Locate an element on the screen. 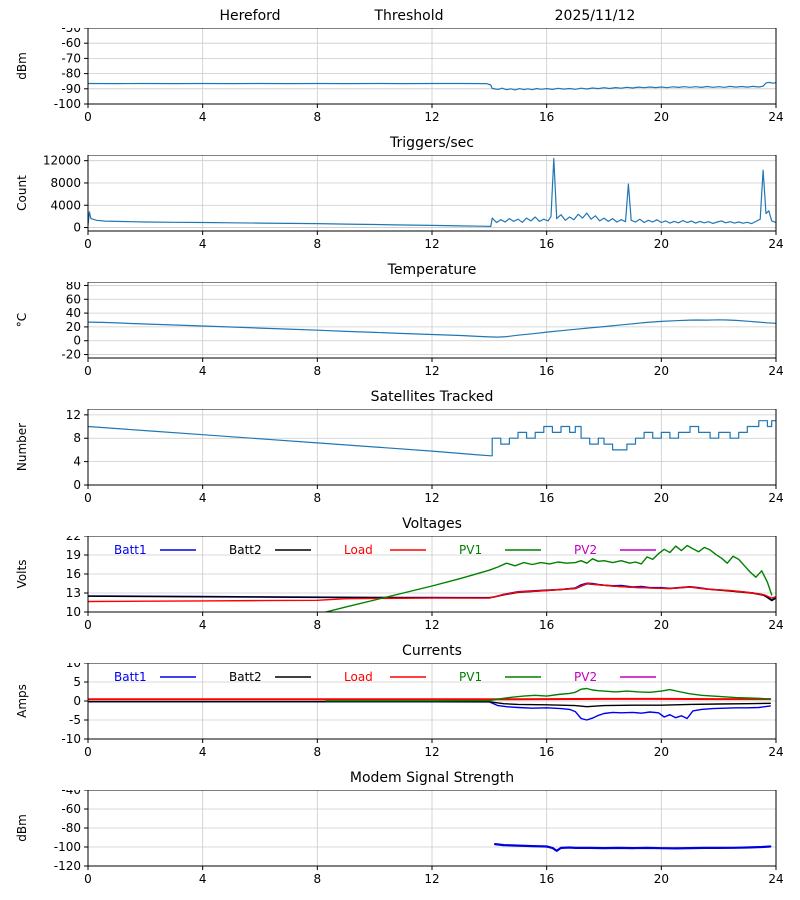  svg-text: -120 is located at coordinates (67, 866).